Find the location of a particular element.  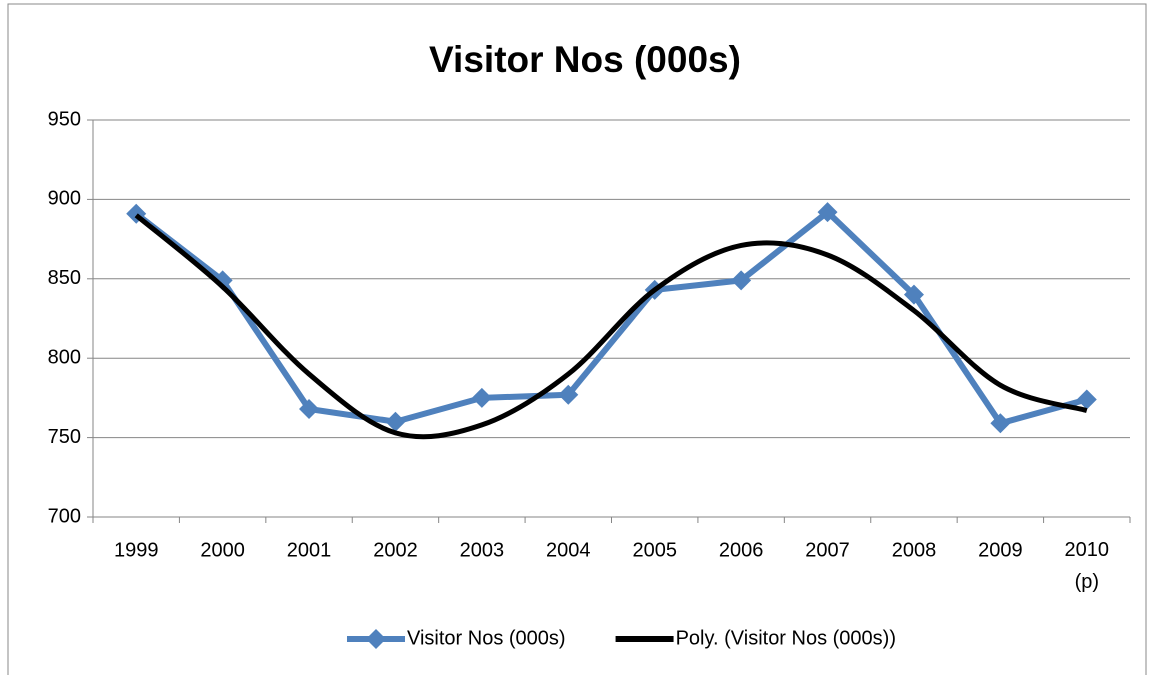

x-tick-label: 2001 is located at coordinates (309, 550).